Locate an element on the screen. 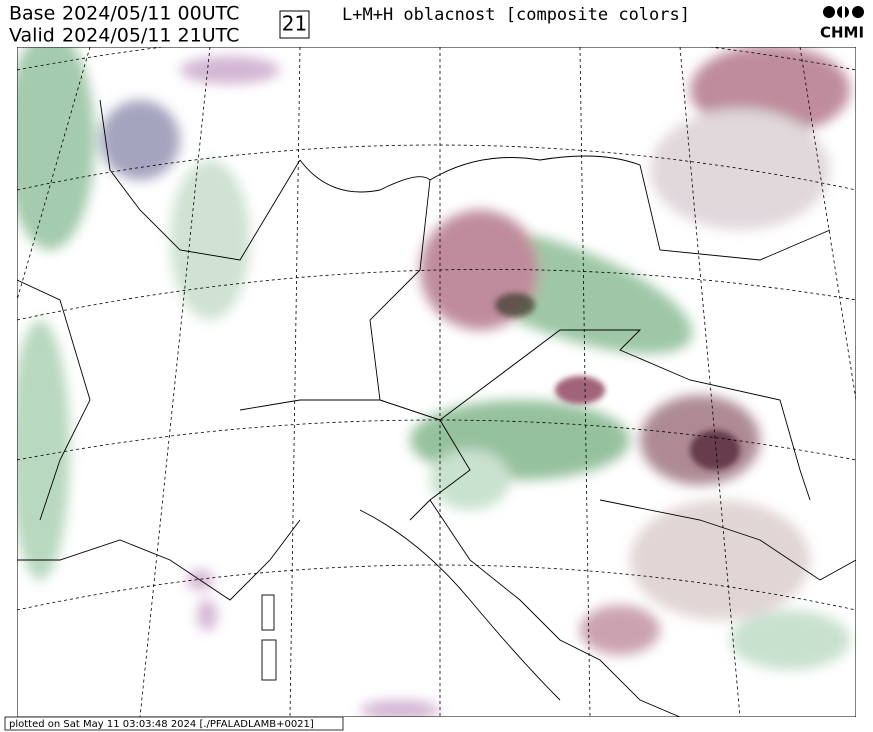 This screenshot has height=732, width=873. map-title: L+M+H oblacnost [composite colors] is located at coordinates (516, 15).